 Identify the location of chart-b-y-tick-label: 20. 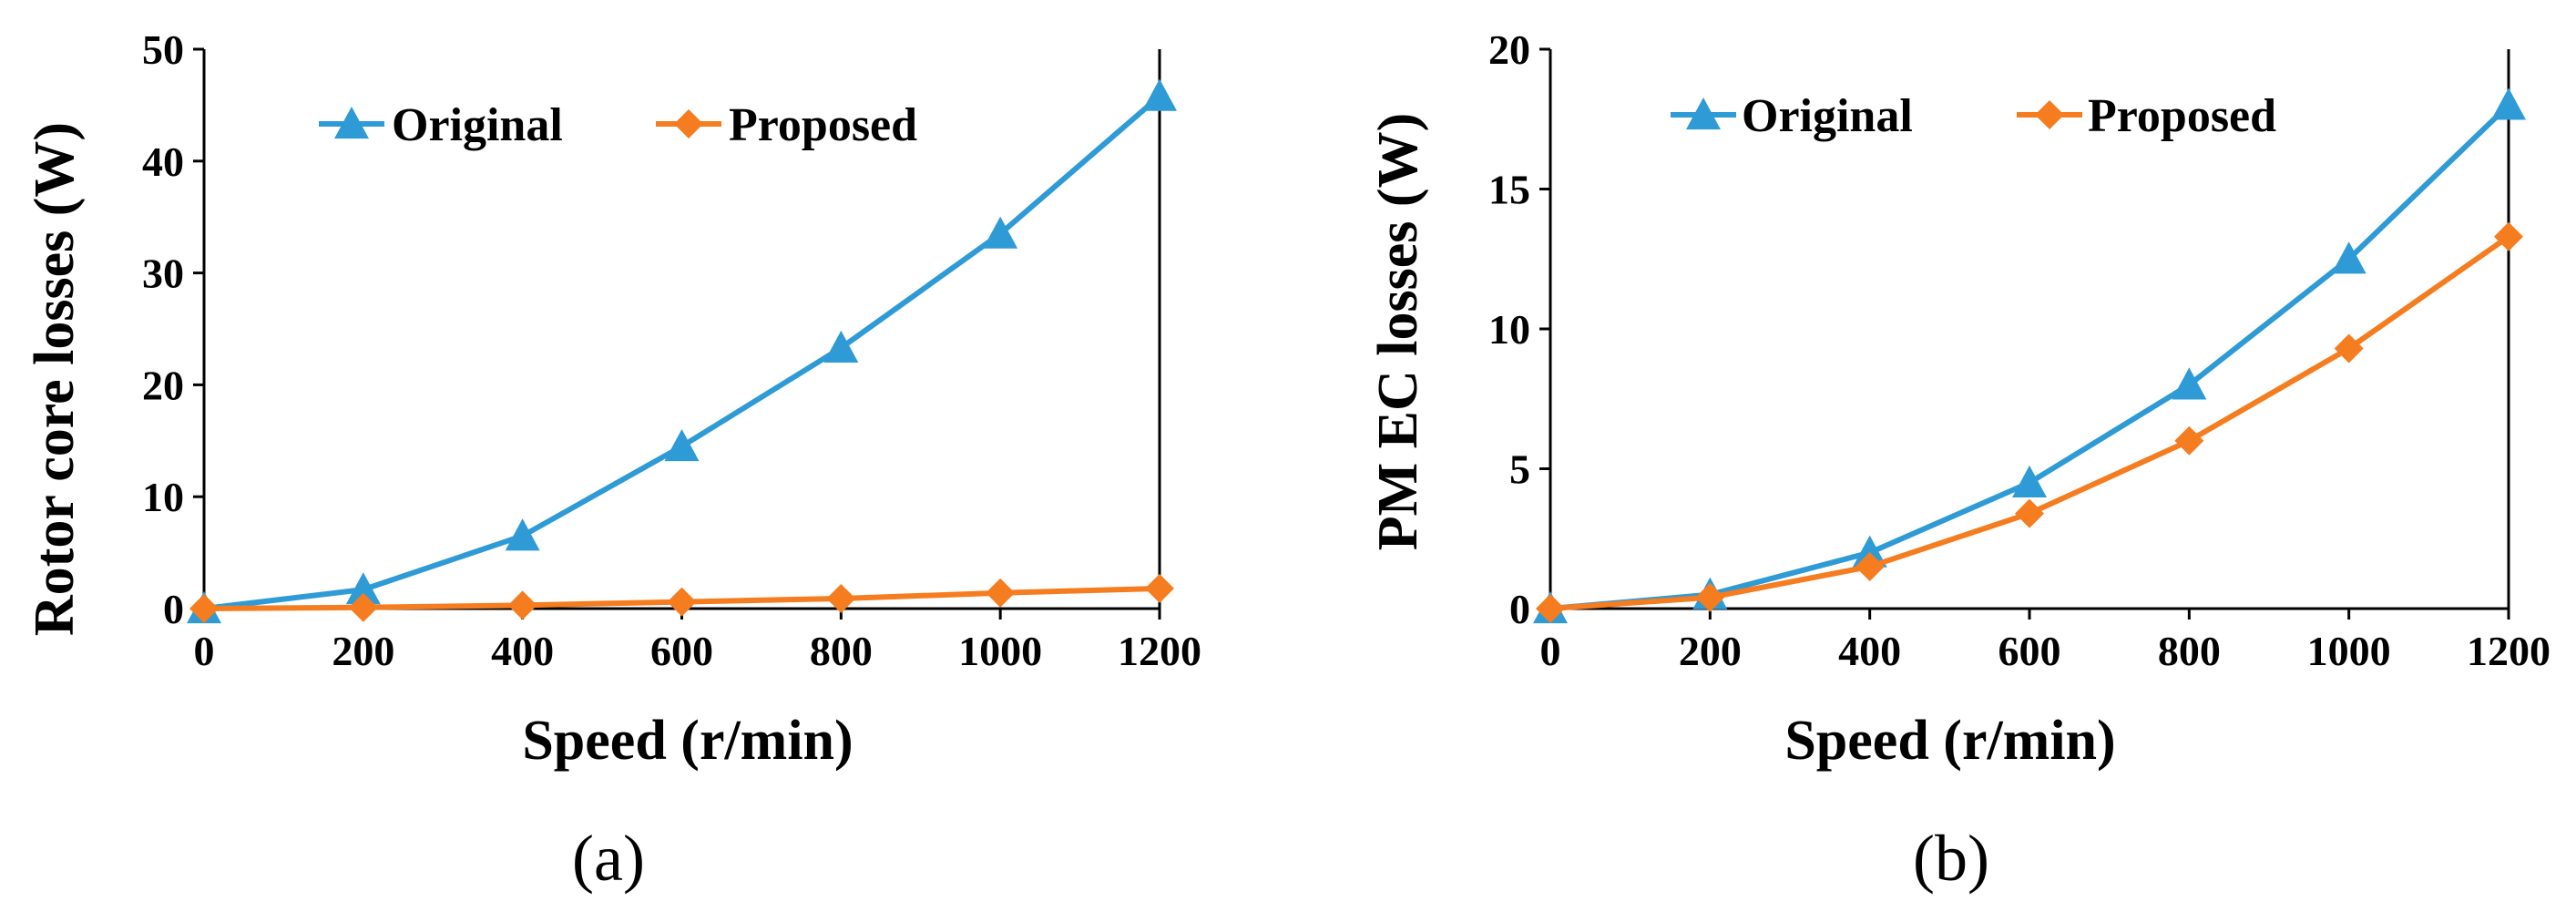
(1509, 49).